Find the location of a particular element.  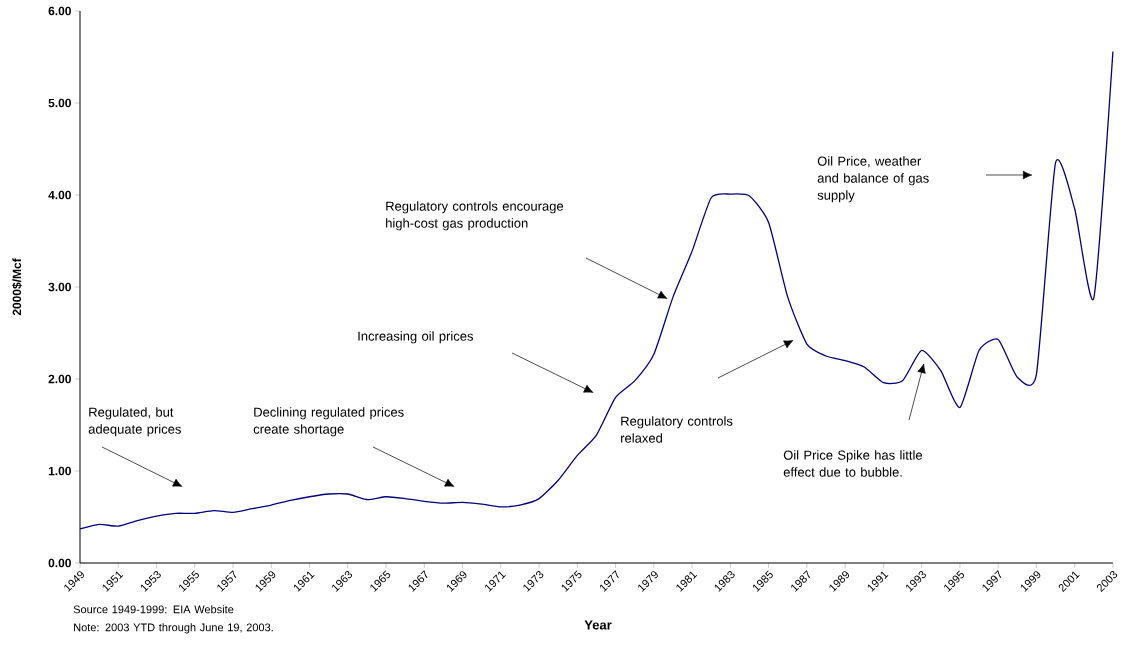

annotation: Increasing oil prices is located at coordinates (416, 337).